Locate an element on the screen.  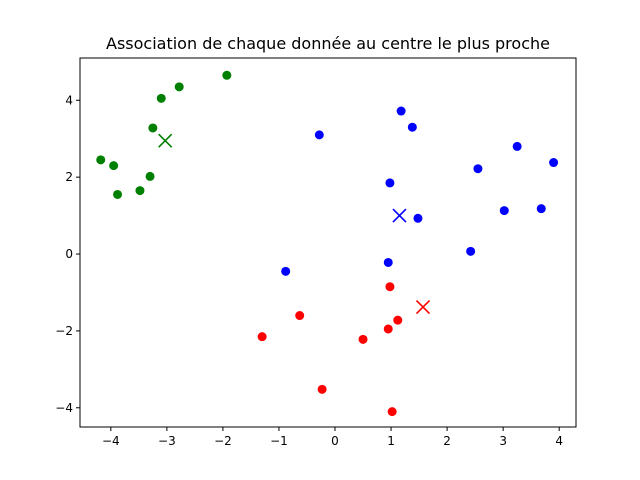
x-tick-label: 1 is located at coordinates (391, 441).